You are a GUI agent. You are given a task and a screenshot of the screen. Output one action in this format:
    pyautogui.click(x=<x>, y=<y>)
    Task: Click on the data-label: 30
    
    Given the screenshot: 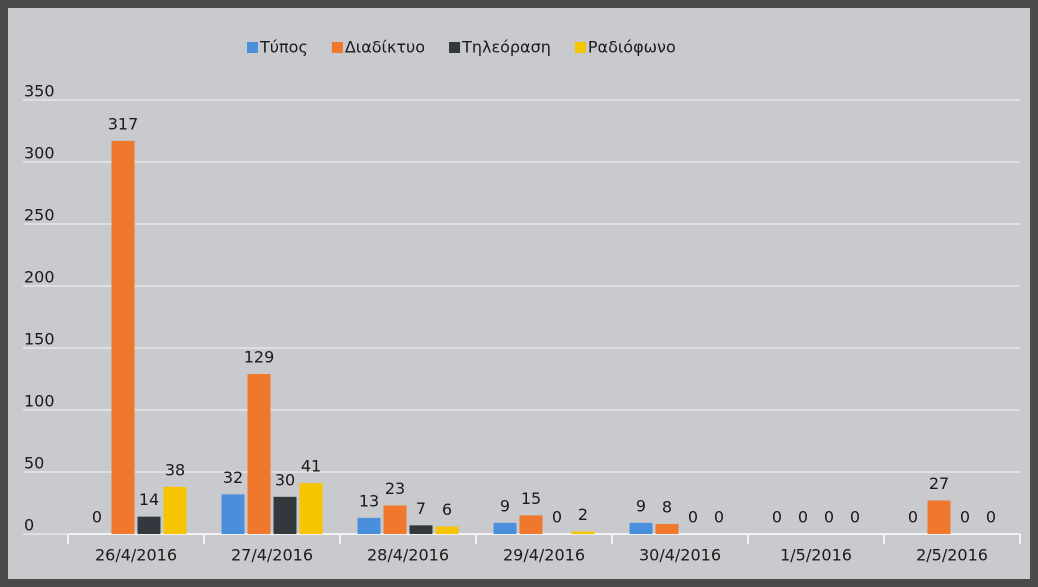 What is the action you would take?
    pyautogui.click(x=285, y=479)
    